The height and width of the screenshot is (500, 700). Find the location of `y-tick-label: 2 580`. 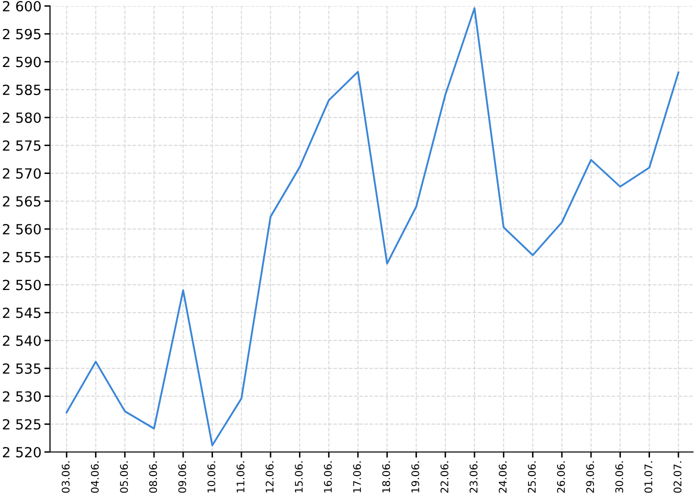

y-tick-label: 2 580 is located at coordinates (21, 117).